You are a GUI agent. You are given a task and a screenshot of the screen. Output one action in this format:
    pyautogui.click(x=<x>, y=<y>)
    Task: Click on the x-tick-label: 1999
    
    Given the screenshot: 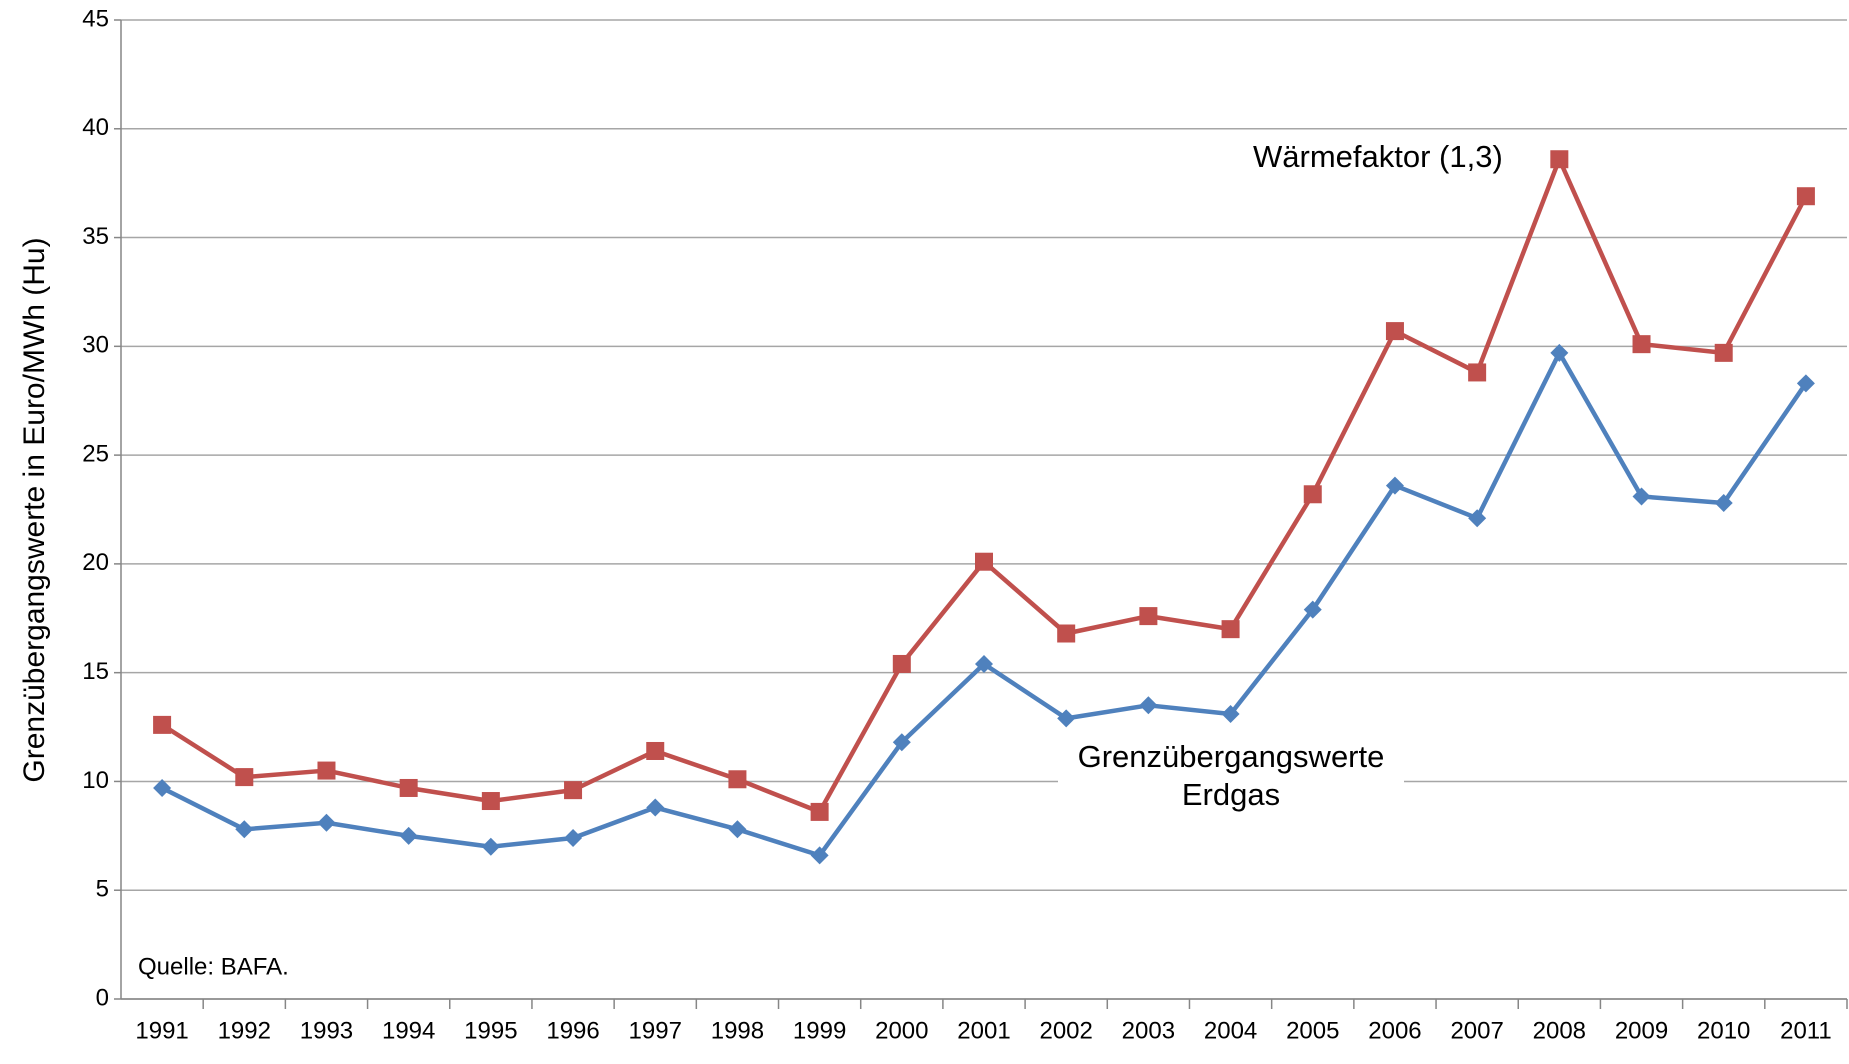 What is the action you would take?
    pyautogui.click(x=819, y=1030)
    